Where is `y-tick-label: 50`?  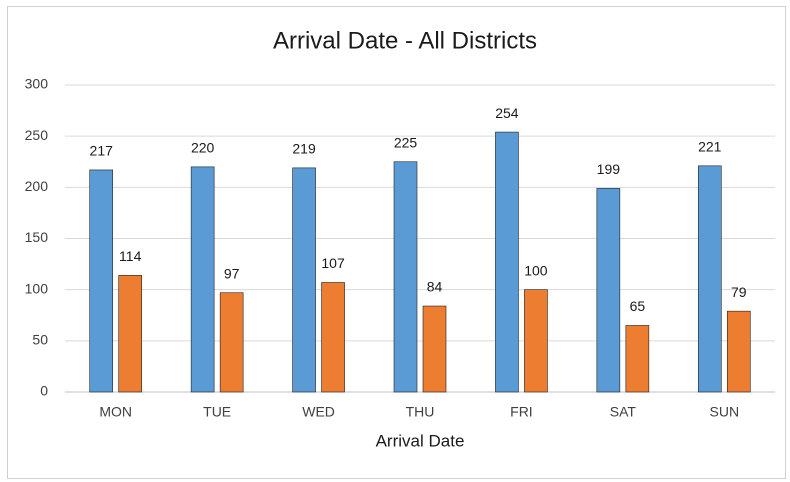
y-tick-label: 50 is located at coordinates (40, 340).